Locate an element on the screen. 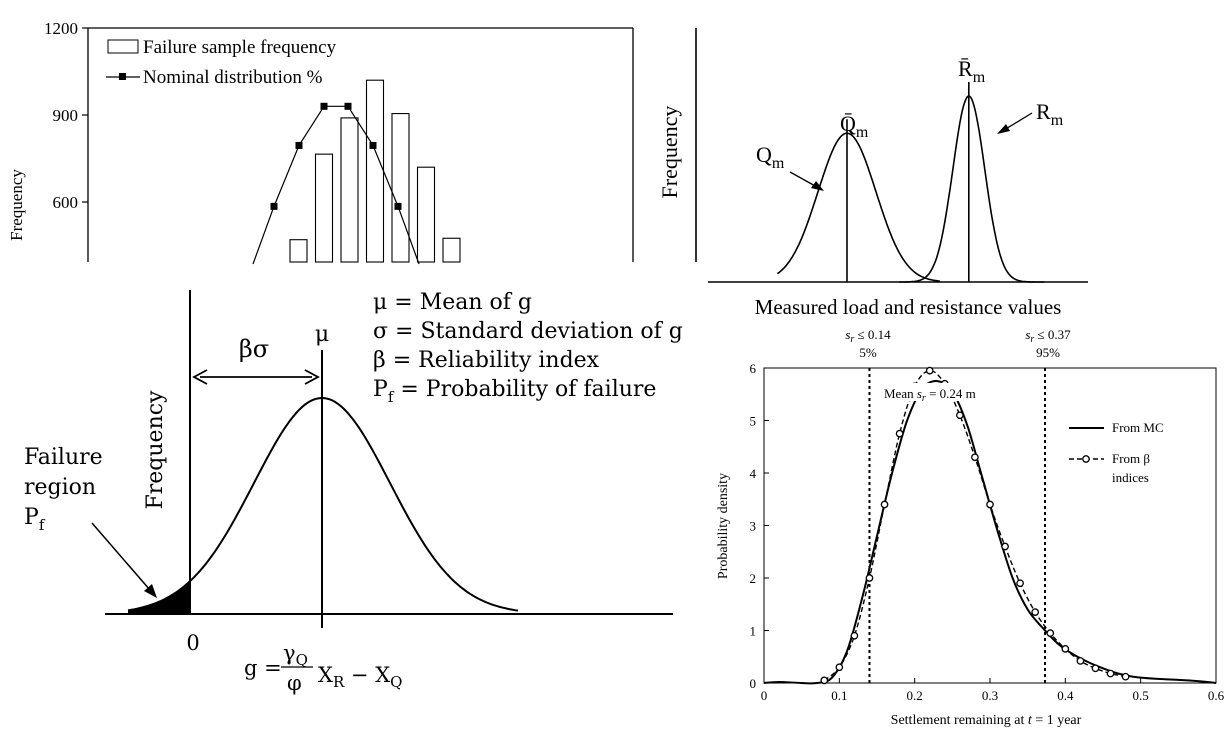  failure-region-fill is located at coordinates (159, 597).